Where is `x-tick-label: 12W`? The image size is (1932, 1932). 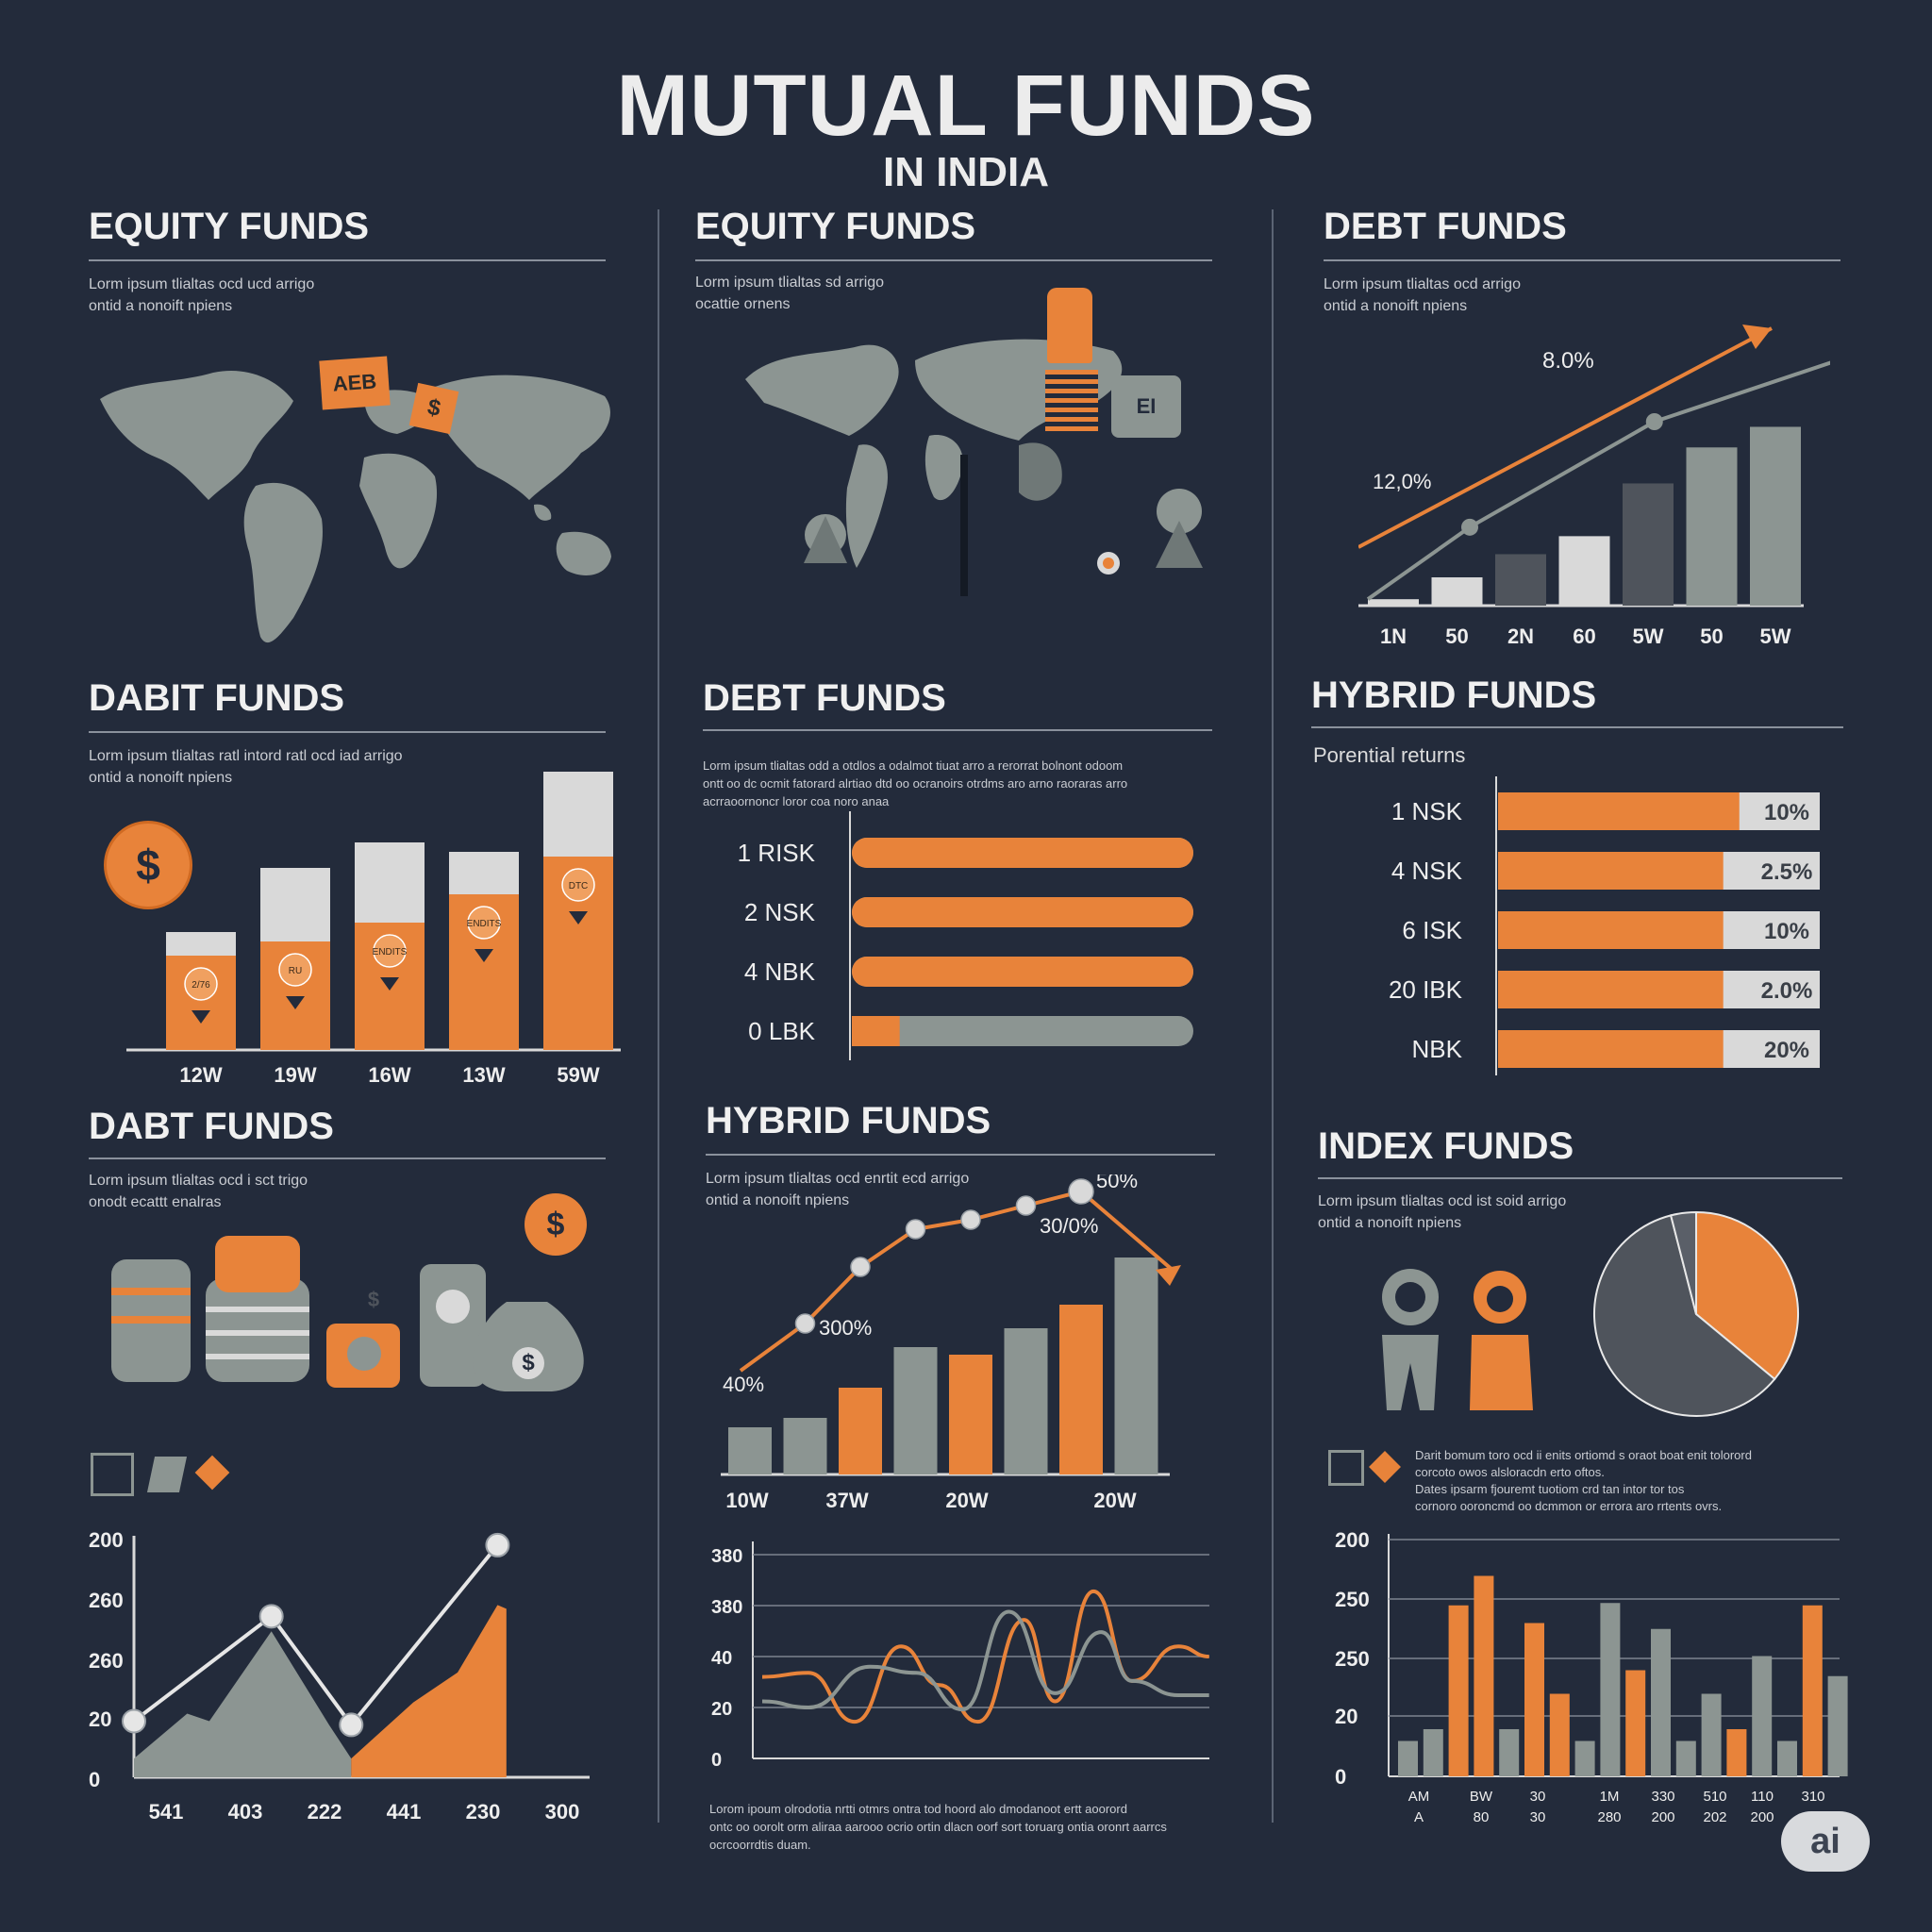
x-tick-label: 12W is located at coordinates (201, 1075).